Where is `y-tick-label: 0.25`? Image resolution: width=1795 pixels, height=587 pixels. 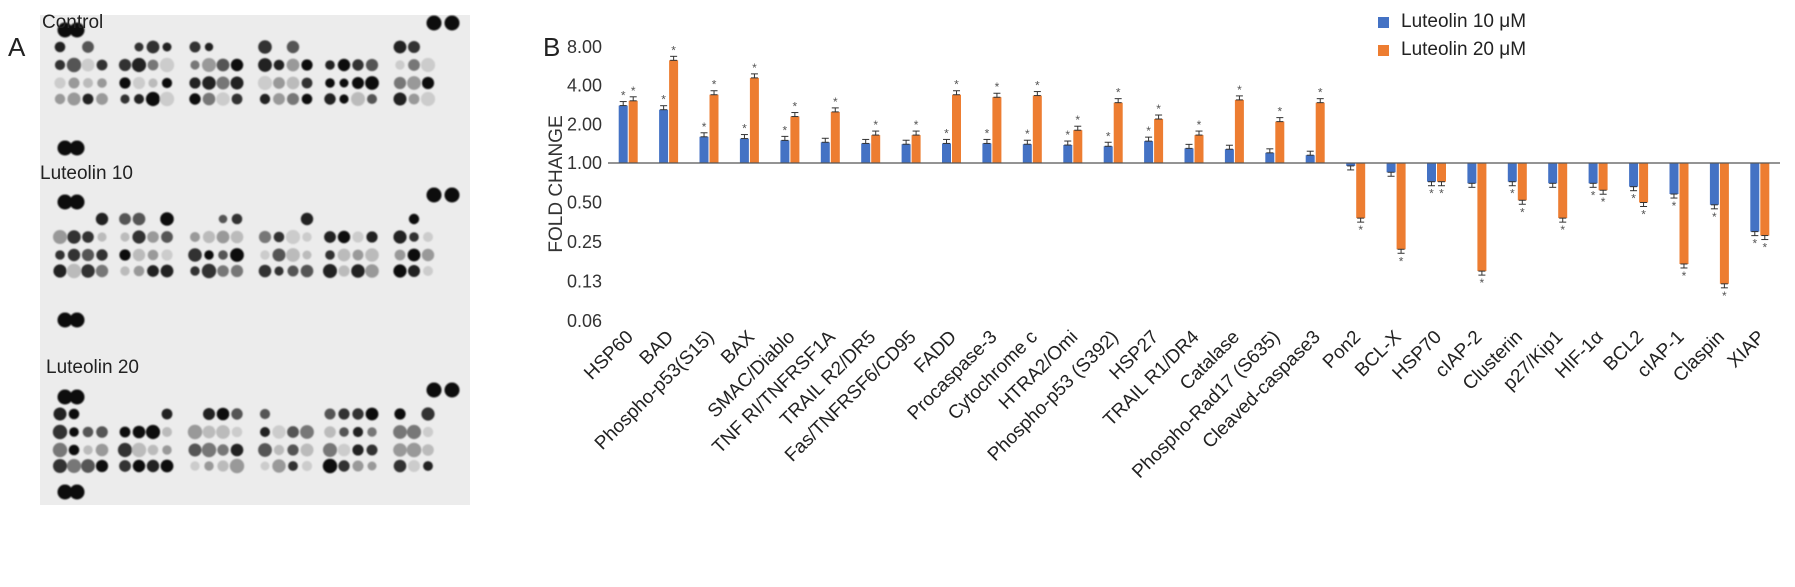
y-tick-label: 0.25 is located at coordinates (584, 242).